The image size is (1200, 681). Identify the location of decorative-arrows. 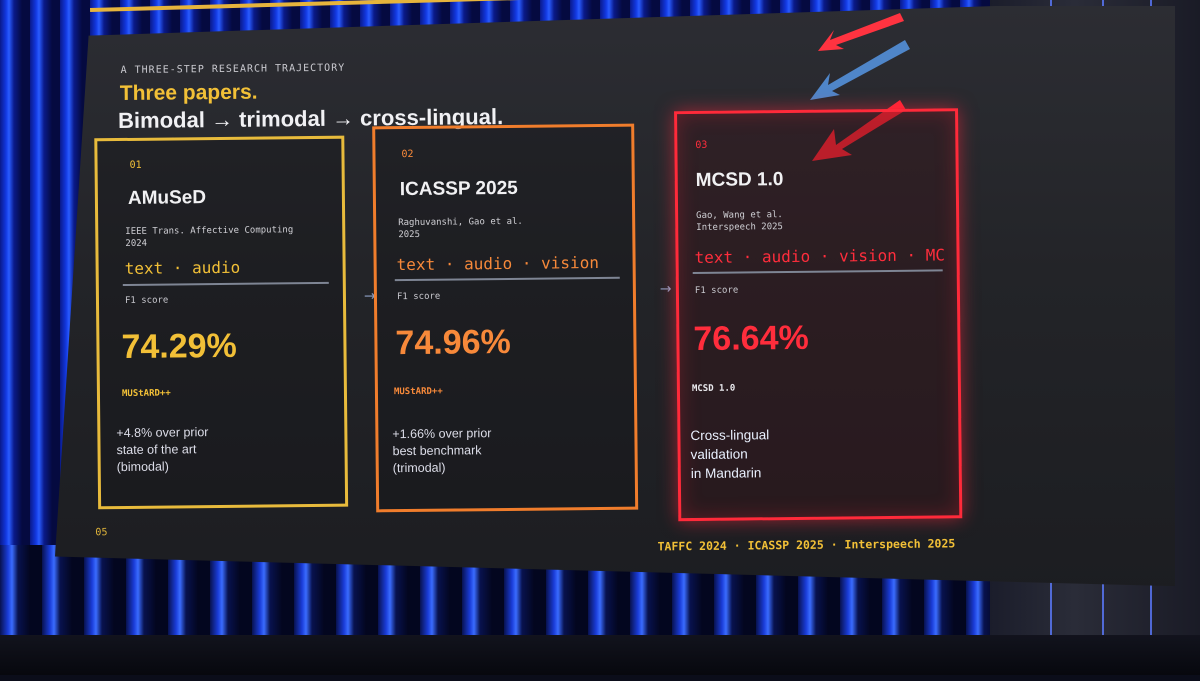
(860, 87).